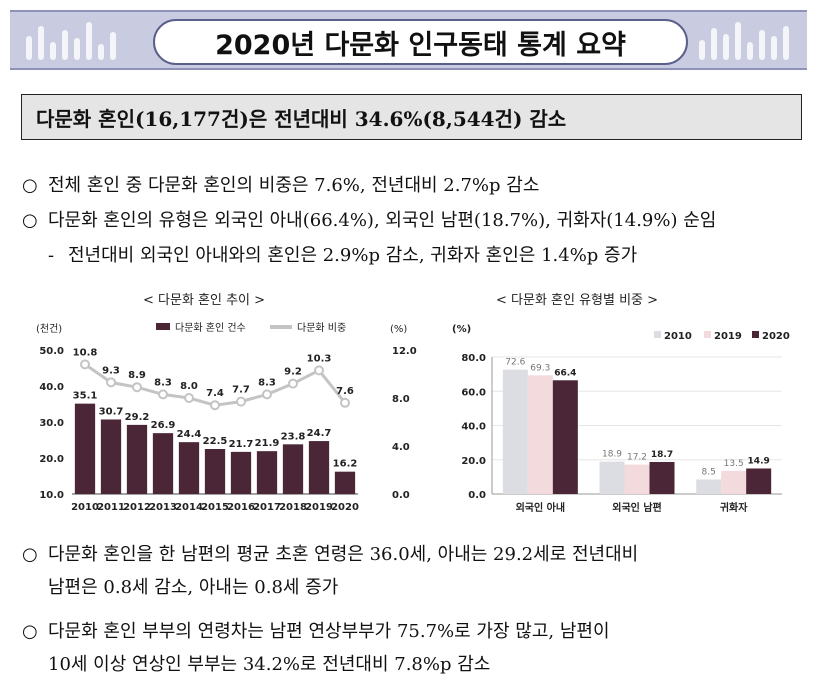 Image resolution: width=817 pixels, height=687 pixels. Describe the element at coordinates (734, 464) in the screenshot. I see `bar-value-label: 13.5` at that location.